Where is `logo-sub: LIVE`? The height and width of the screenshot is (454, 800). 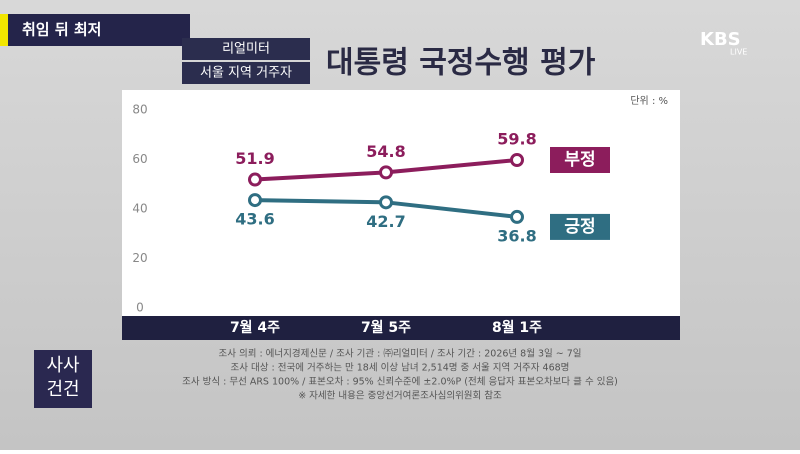
logo-sub: LIVE is located at coordinates (738, 52).